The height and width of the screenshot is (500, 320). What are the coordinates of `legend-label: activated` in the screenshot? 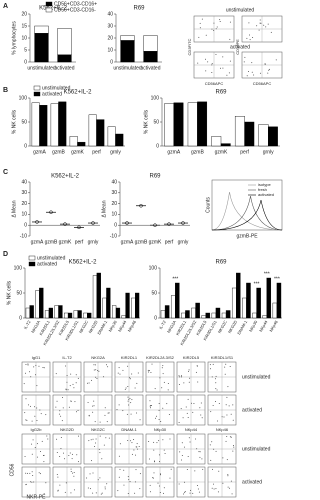 It's located at (52, 94).